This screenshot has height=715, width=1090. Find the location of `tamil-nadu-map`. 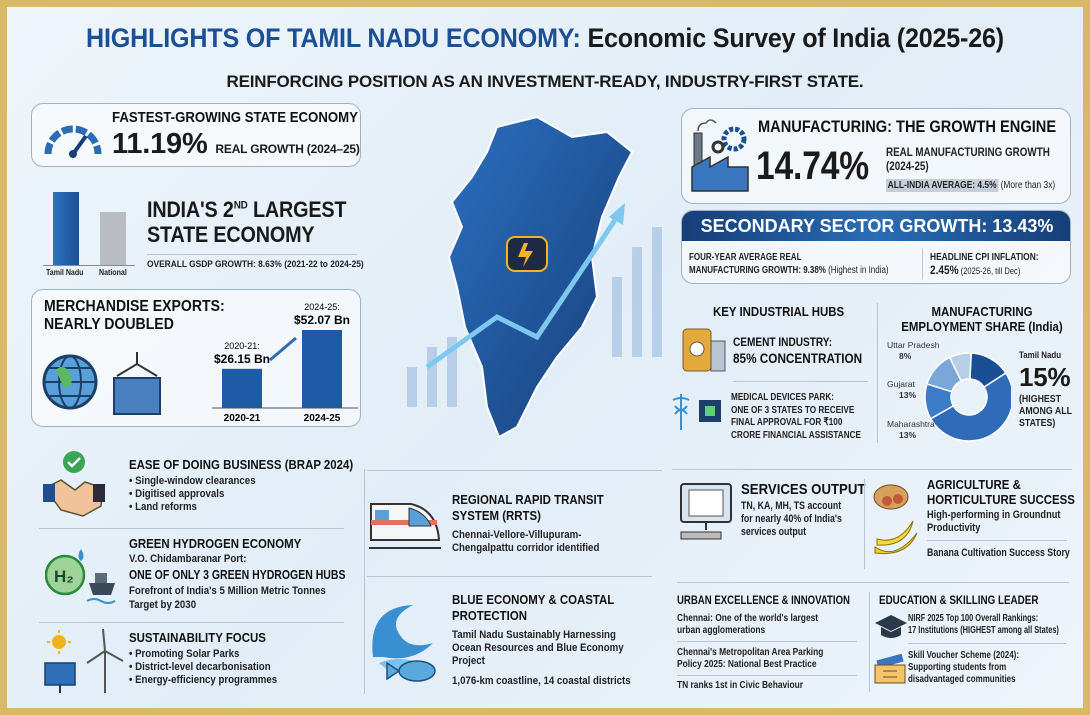

tamil-nadu-map is located at coordinates (534, 277).